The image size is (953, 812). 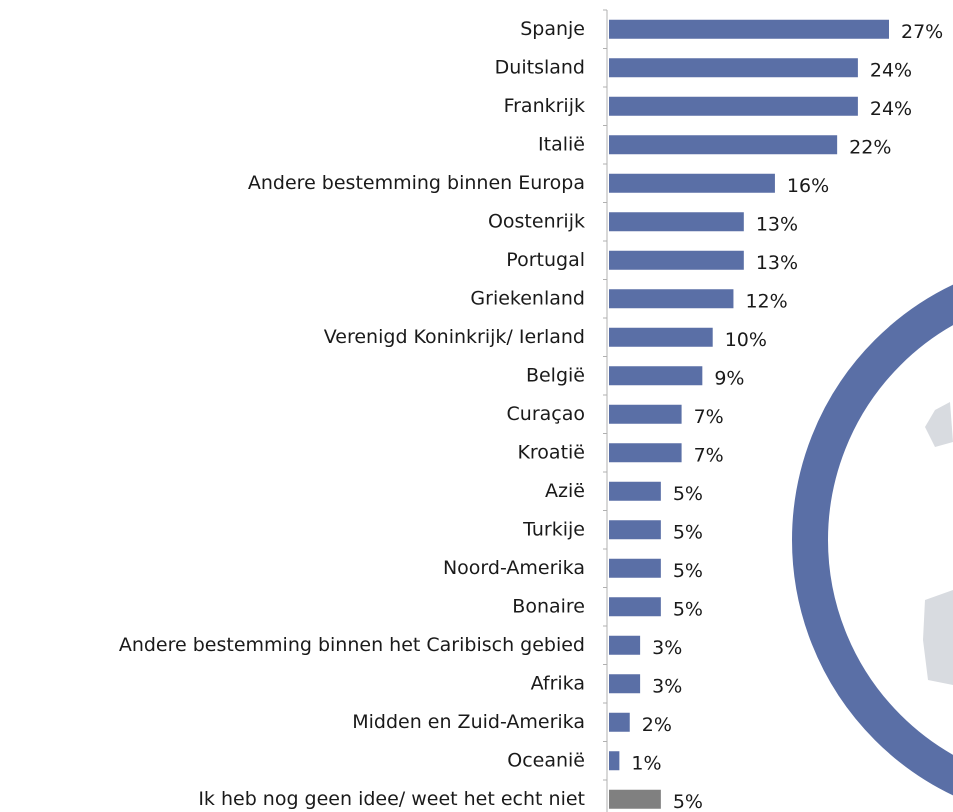 What do you see at coordinates (808, 186) in the screenshot?
I see `value-label: 16%` at bounding box center [808, 186].